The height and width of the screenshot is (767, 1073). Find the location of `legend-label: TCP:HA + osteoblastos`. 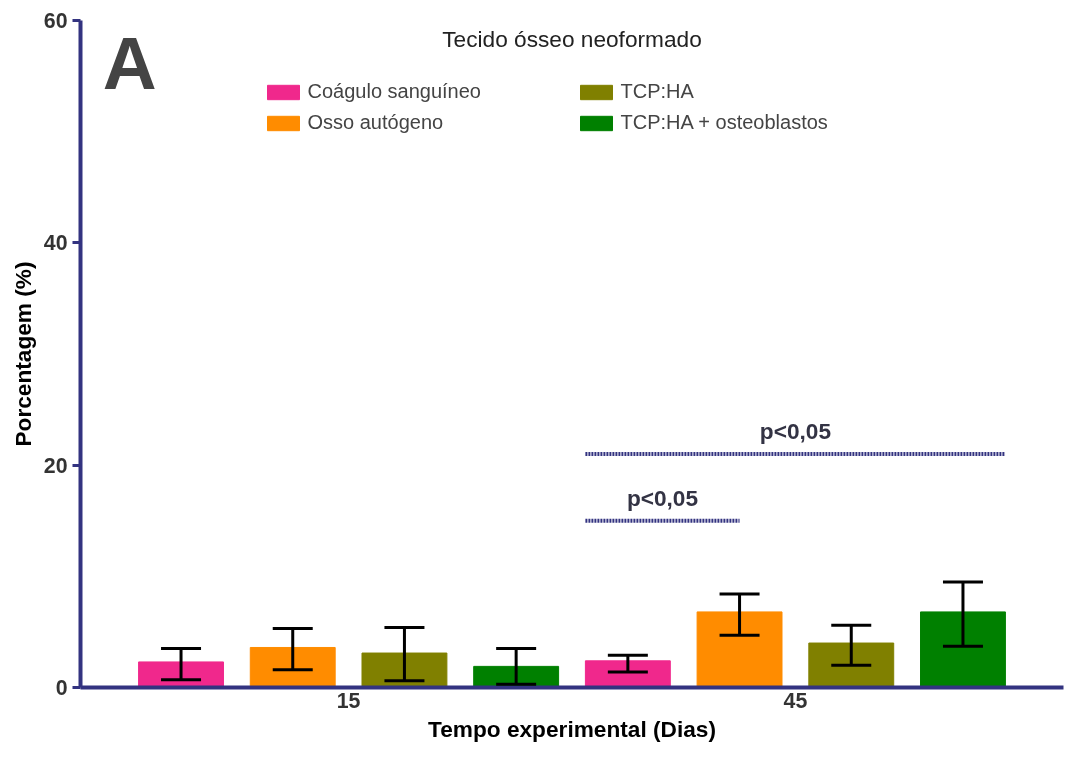

legend-label: TCP:HA + osteoblastos is located at coordinates (724, 122).